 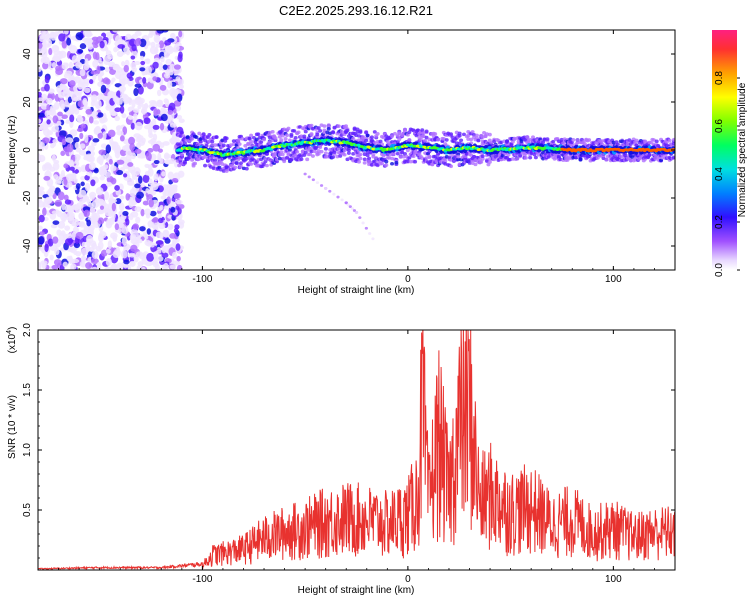 I want to click on x-tick-label: 100, so click(x=613, y=279).